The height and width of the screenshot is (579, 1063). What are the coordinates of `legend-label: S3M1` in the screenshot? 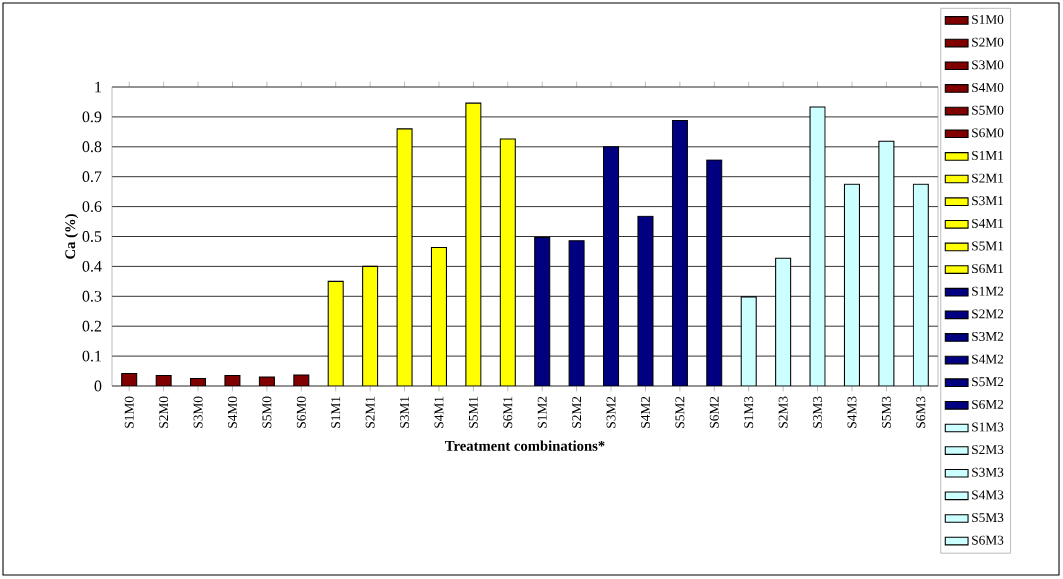 It's located at (988, 201).